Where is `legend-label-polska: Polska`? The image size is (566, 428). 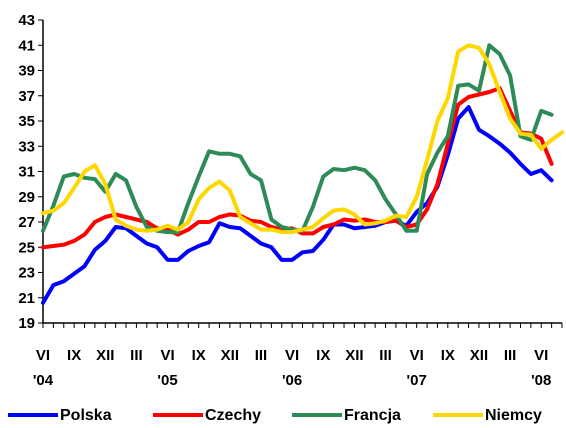
legend-label-polska: Polska is located at coordinates (86, 415).